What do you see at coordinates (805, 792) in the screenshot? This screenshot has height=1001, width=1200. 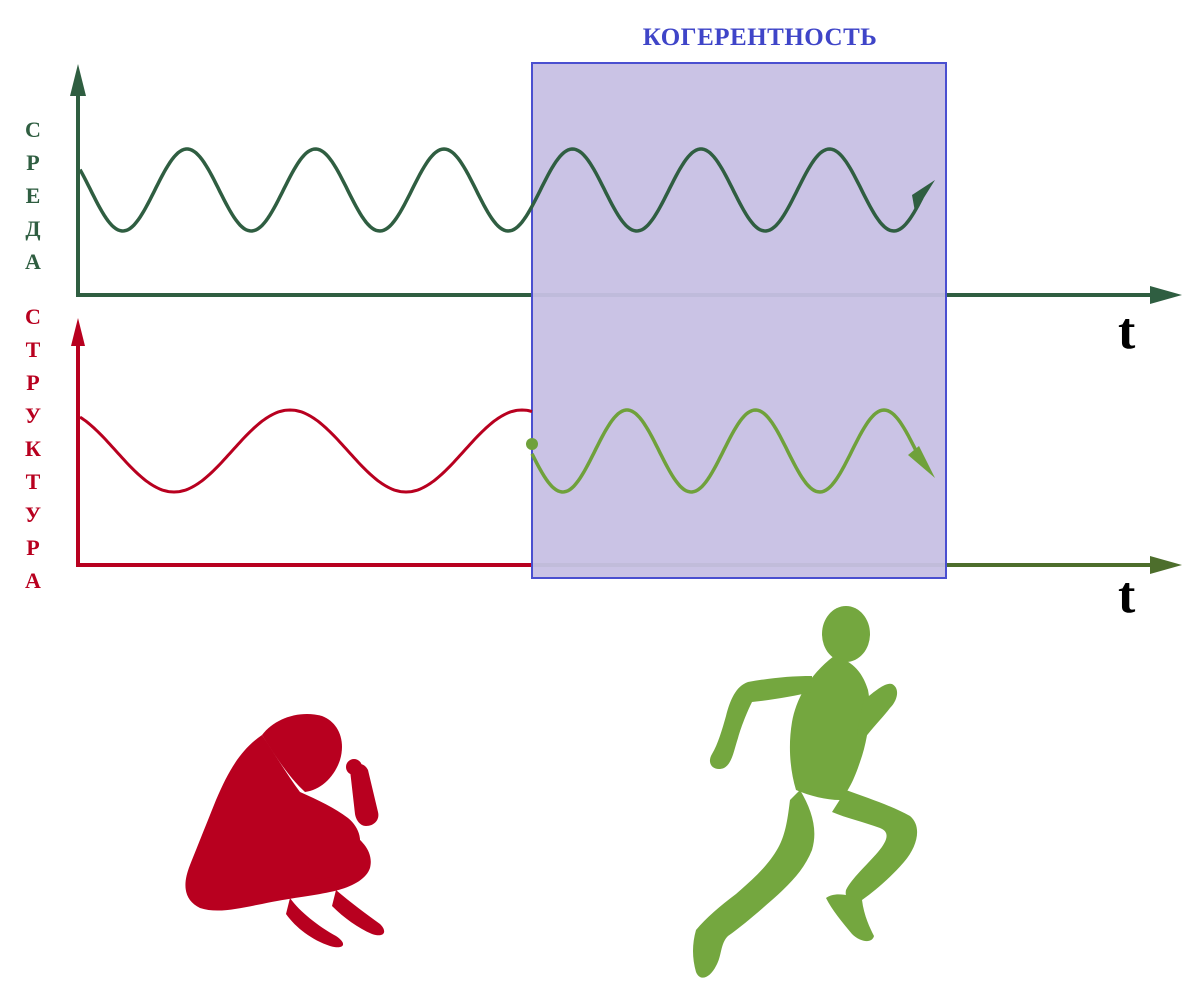 I see `running-person-silhouette` at bounding box center [805, 792].